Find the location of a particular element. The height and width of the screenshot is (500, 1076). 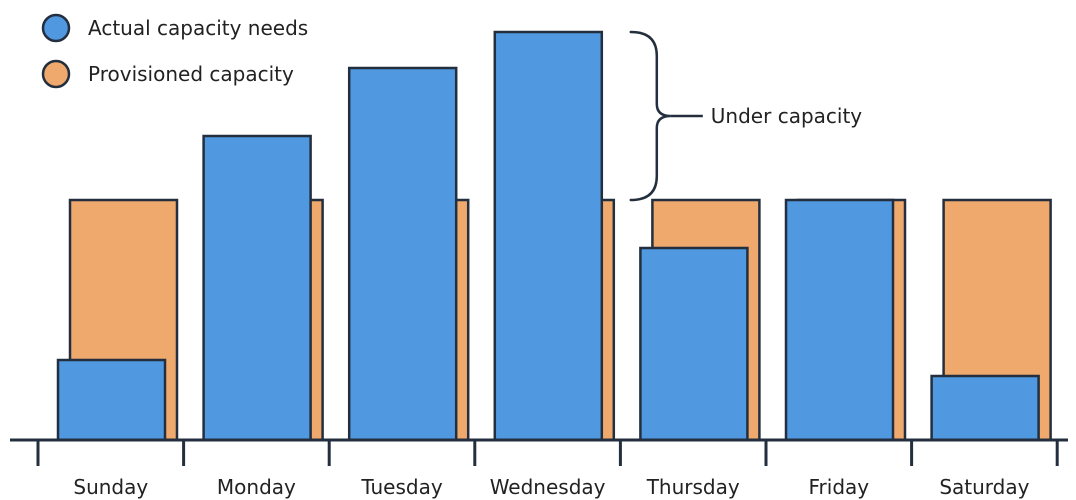

bar-actual-sunday is located at coordinates (111, 400).